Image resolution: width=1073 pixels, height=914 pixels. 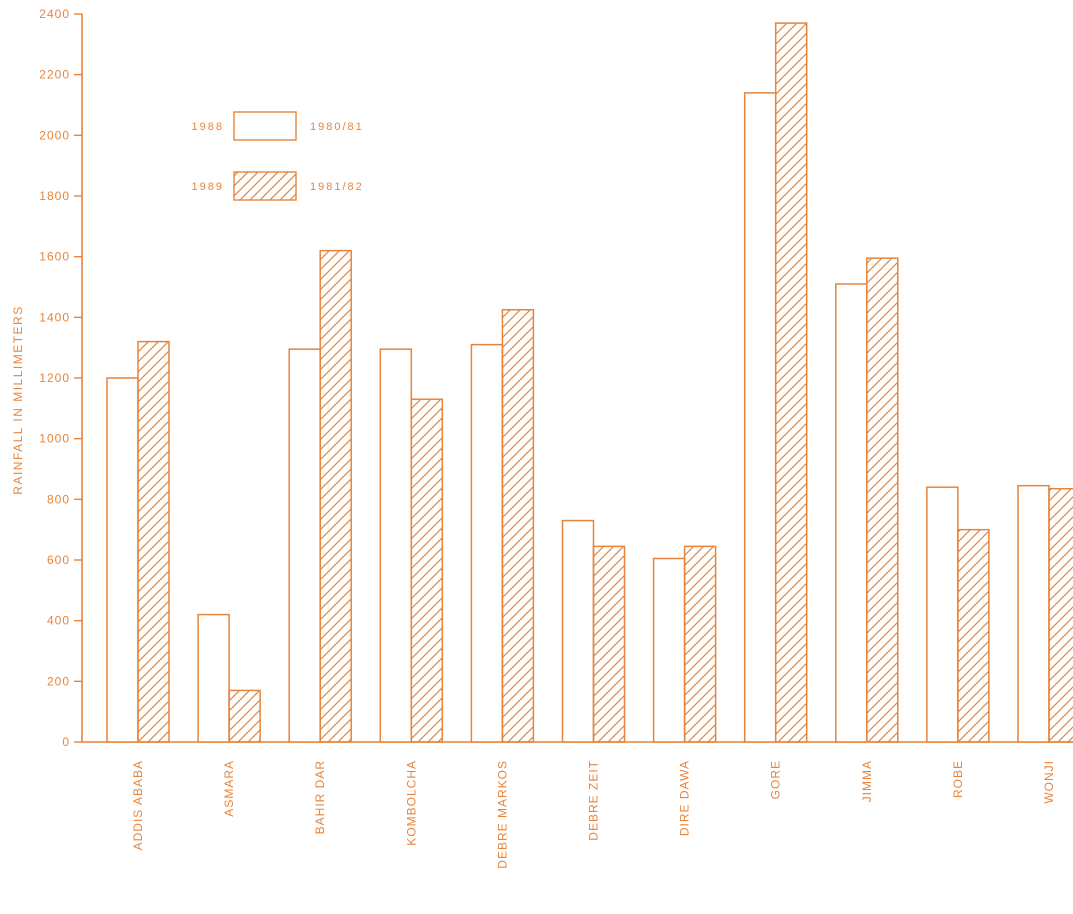 What do you see at coordinates (58, 681) in the screenshot?
I see `y-tick-label: 200` at bounding box center [58, 681].